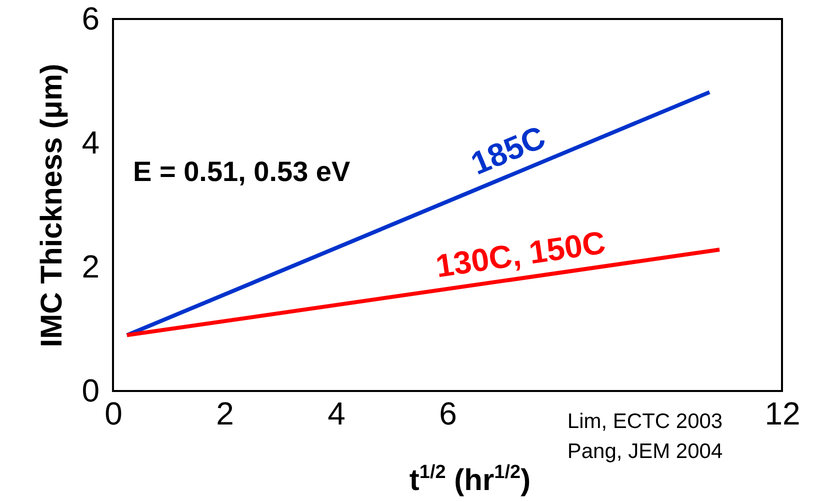 The image size is (813, 502). Describe the element at coordinates (782, 414) in the screenshot. I see `x-tick-label: 12` at that location.